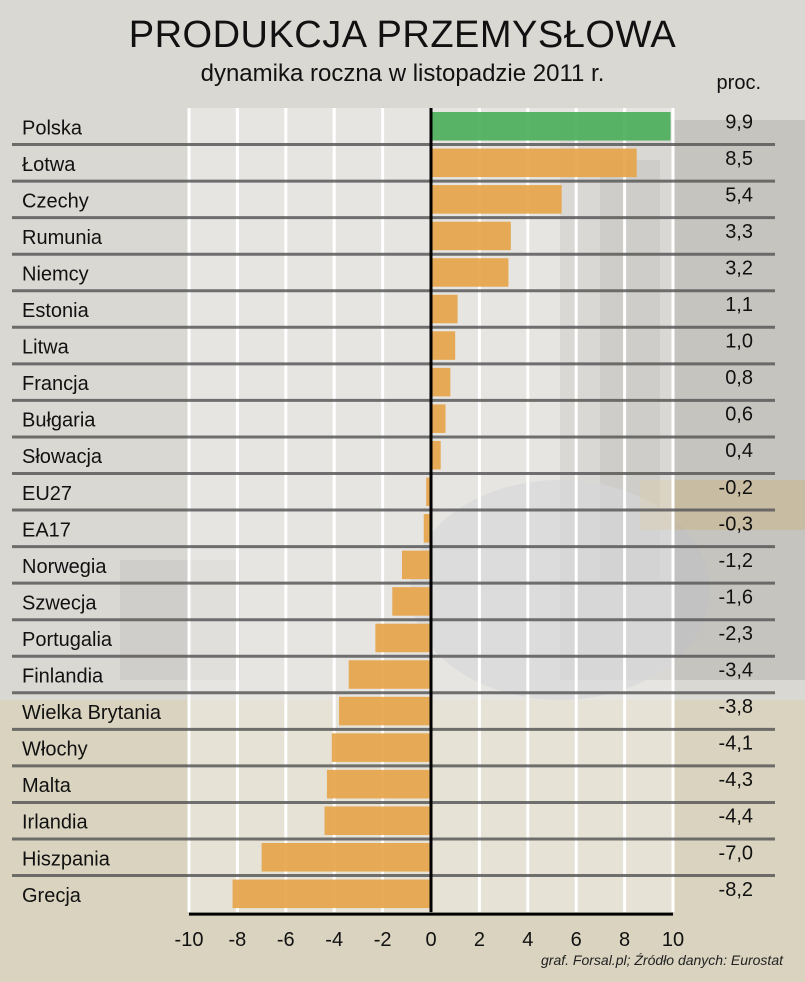  What do you see at coordinates (736, 671) in the screenshot?
I see `value-label: -3,4` at bounding box center [736, 671].